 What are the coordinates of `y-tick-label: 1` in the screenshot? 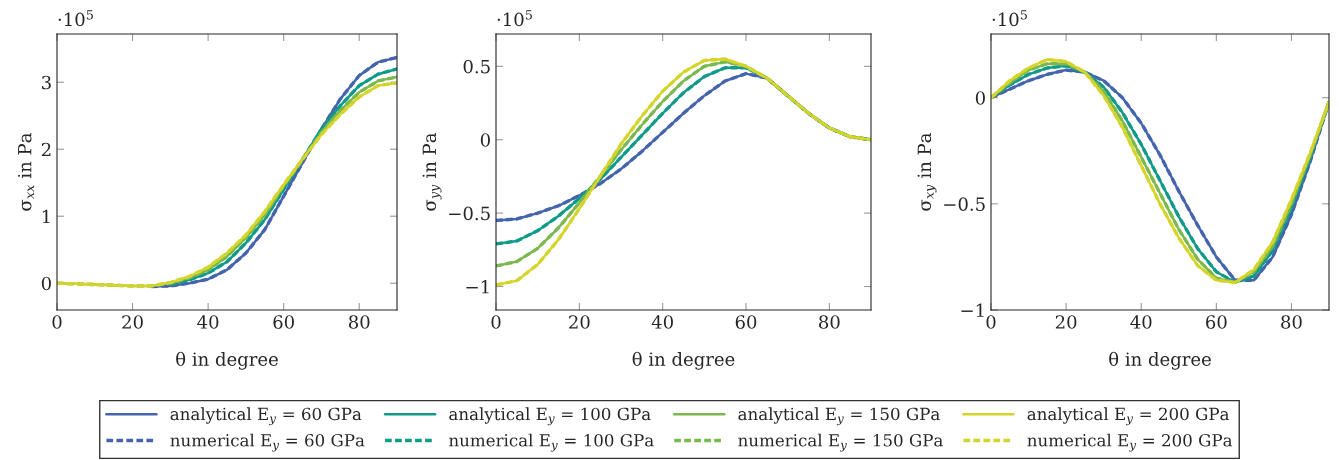 It's located at (46, 216).